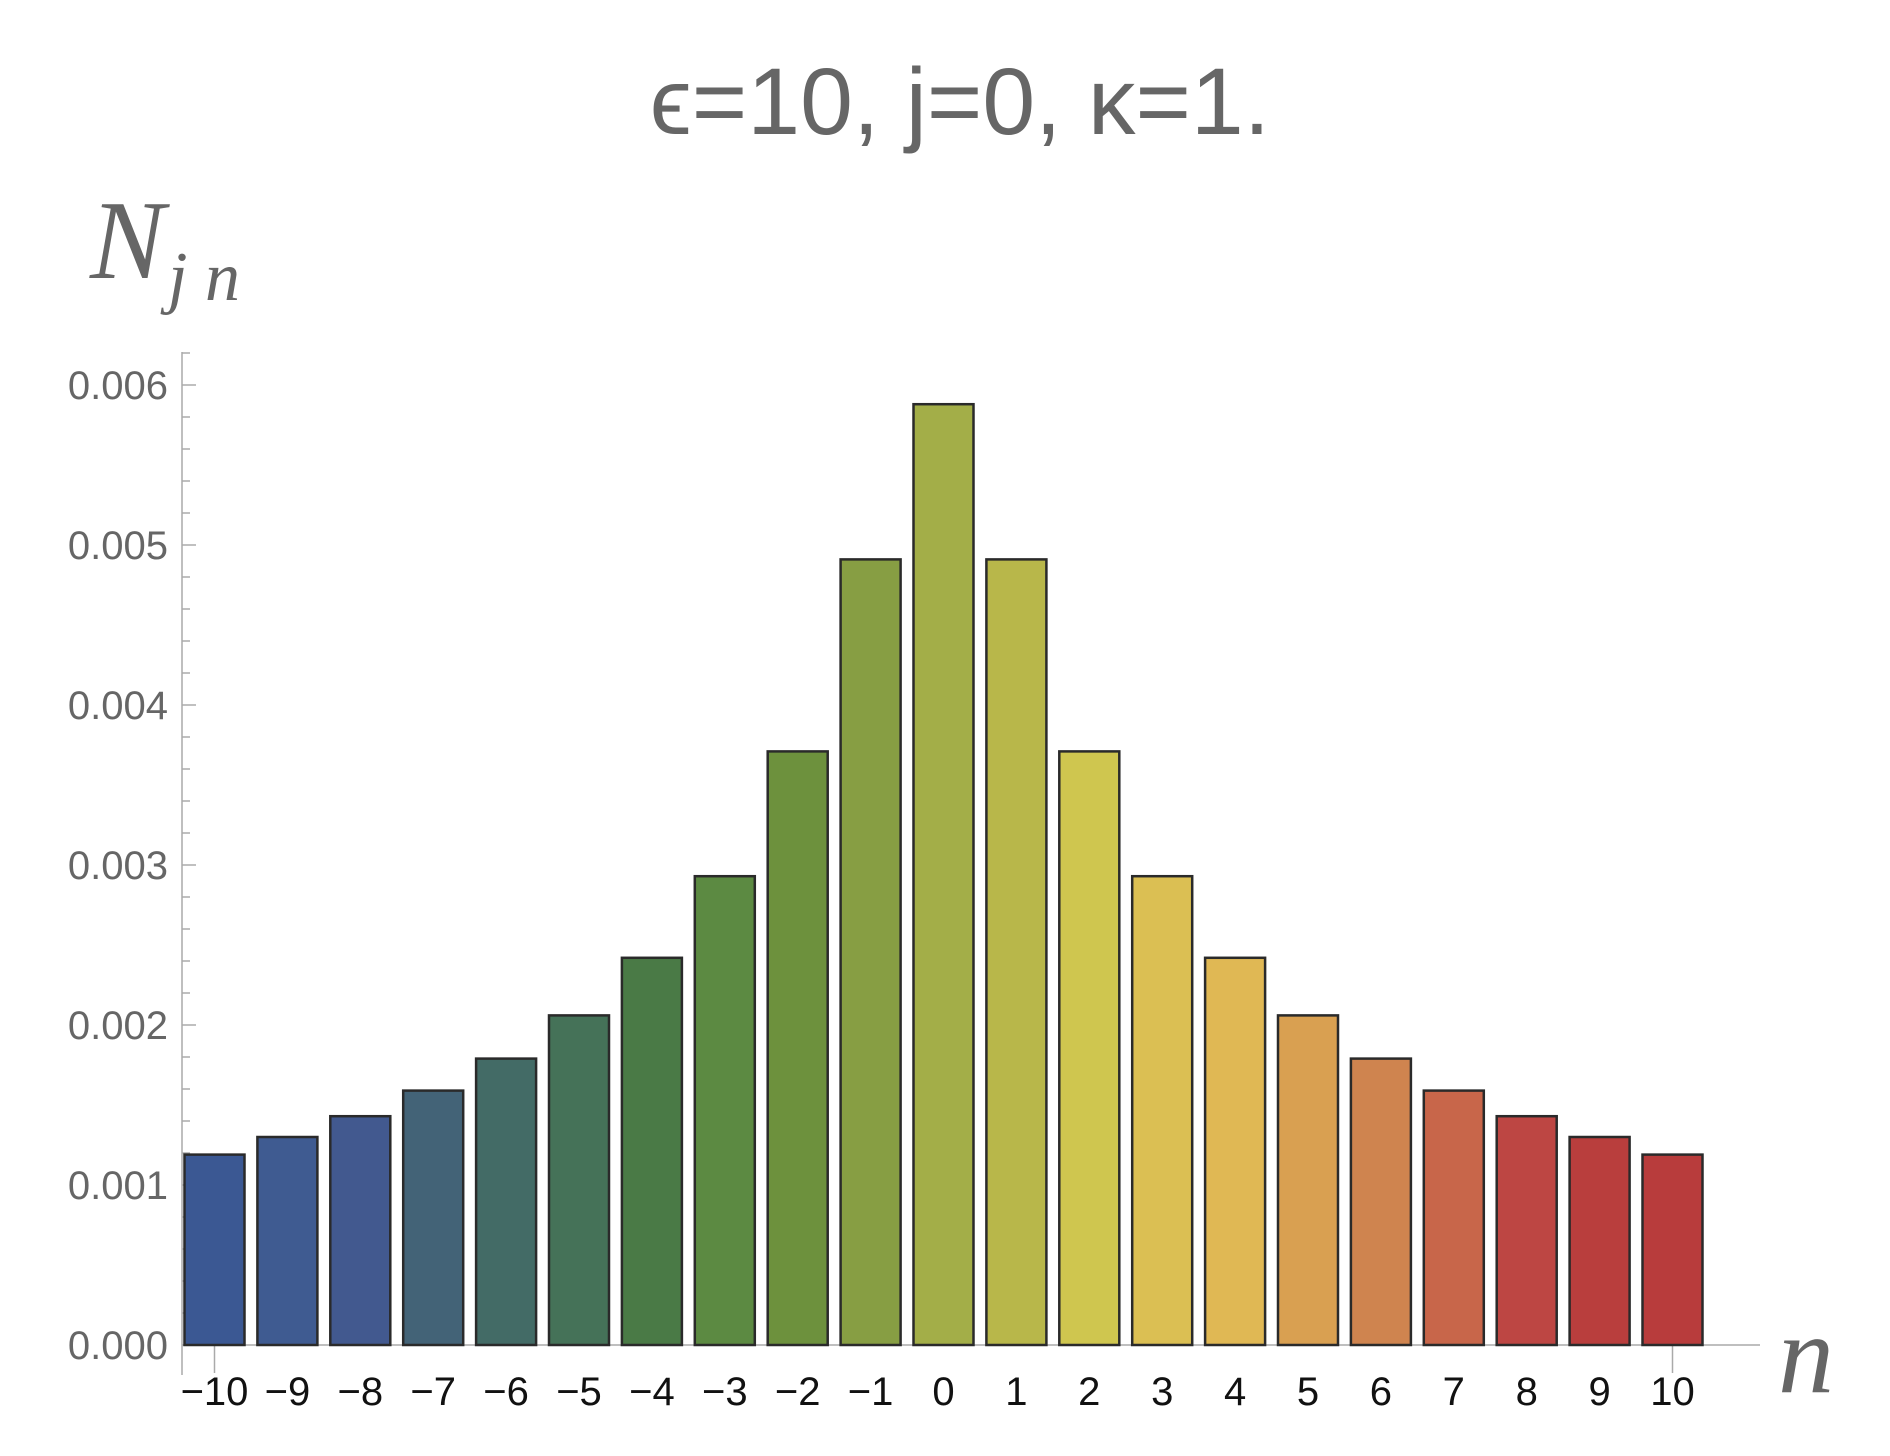 The height and width of the screenshot is (1456, 1890). What do you see at coordinates (433, 1392) in the screenshot?
I see `x-tick-label: −7` at bounding box center [433, 1392].